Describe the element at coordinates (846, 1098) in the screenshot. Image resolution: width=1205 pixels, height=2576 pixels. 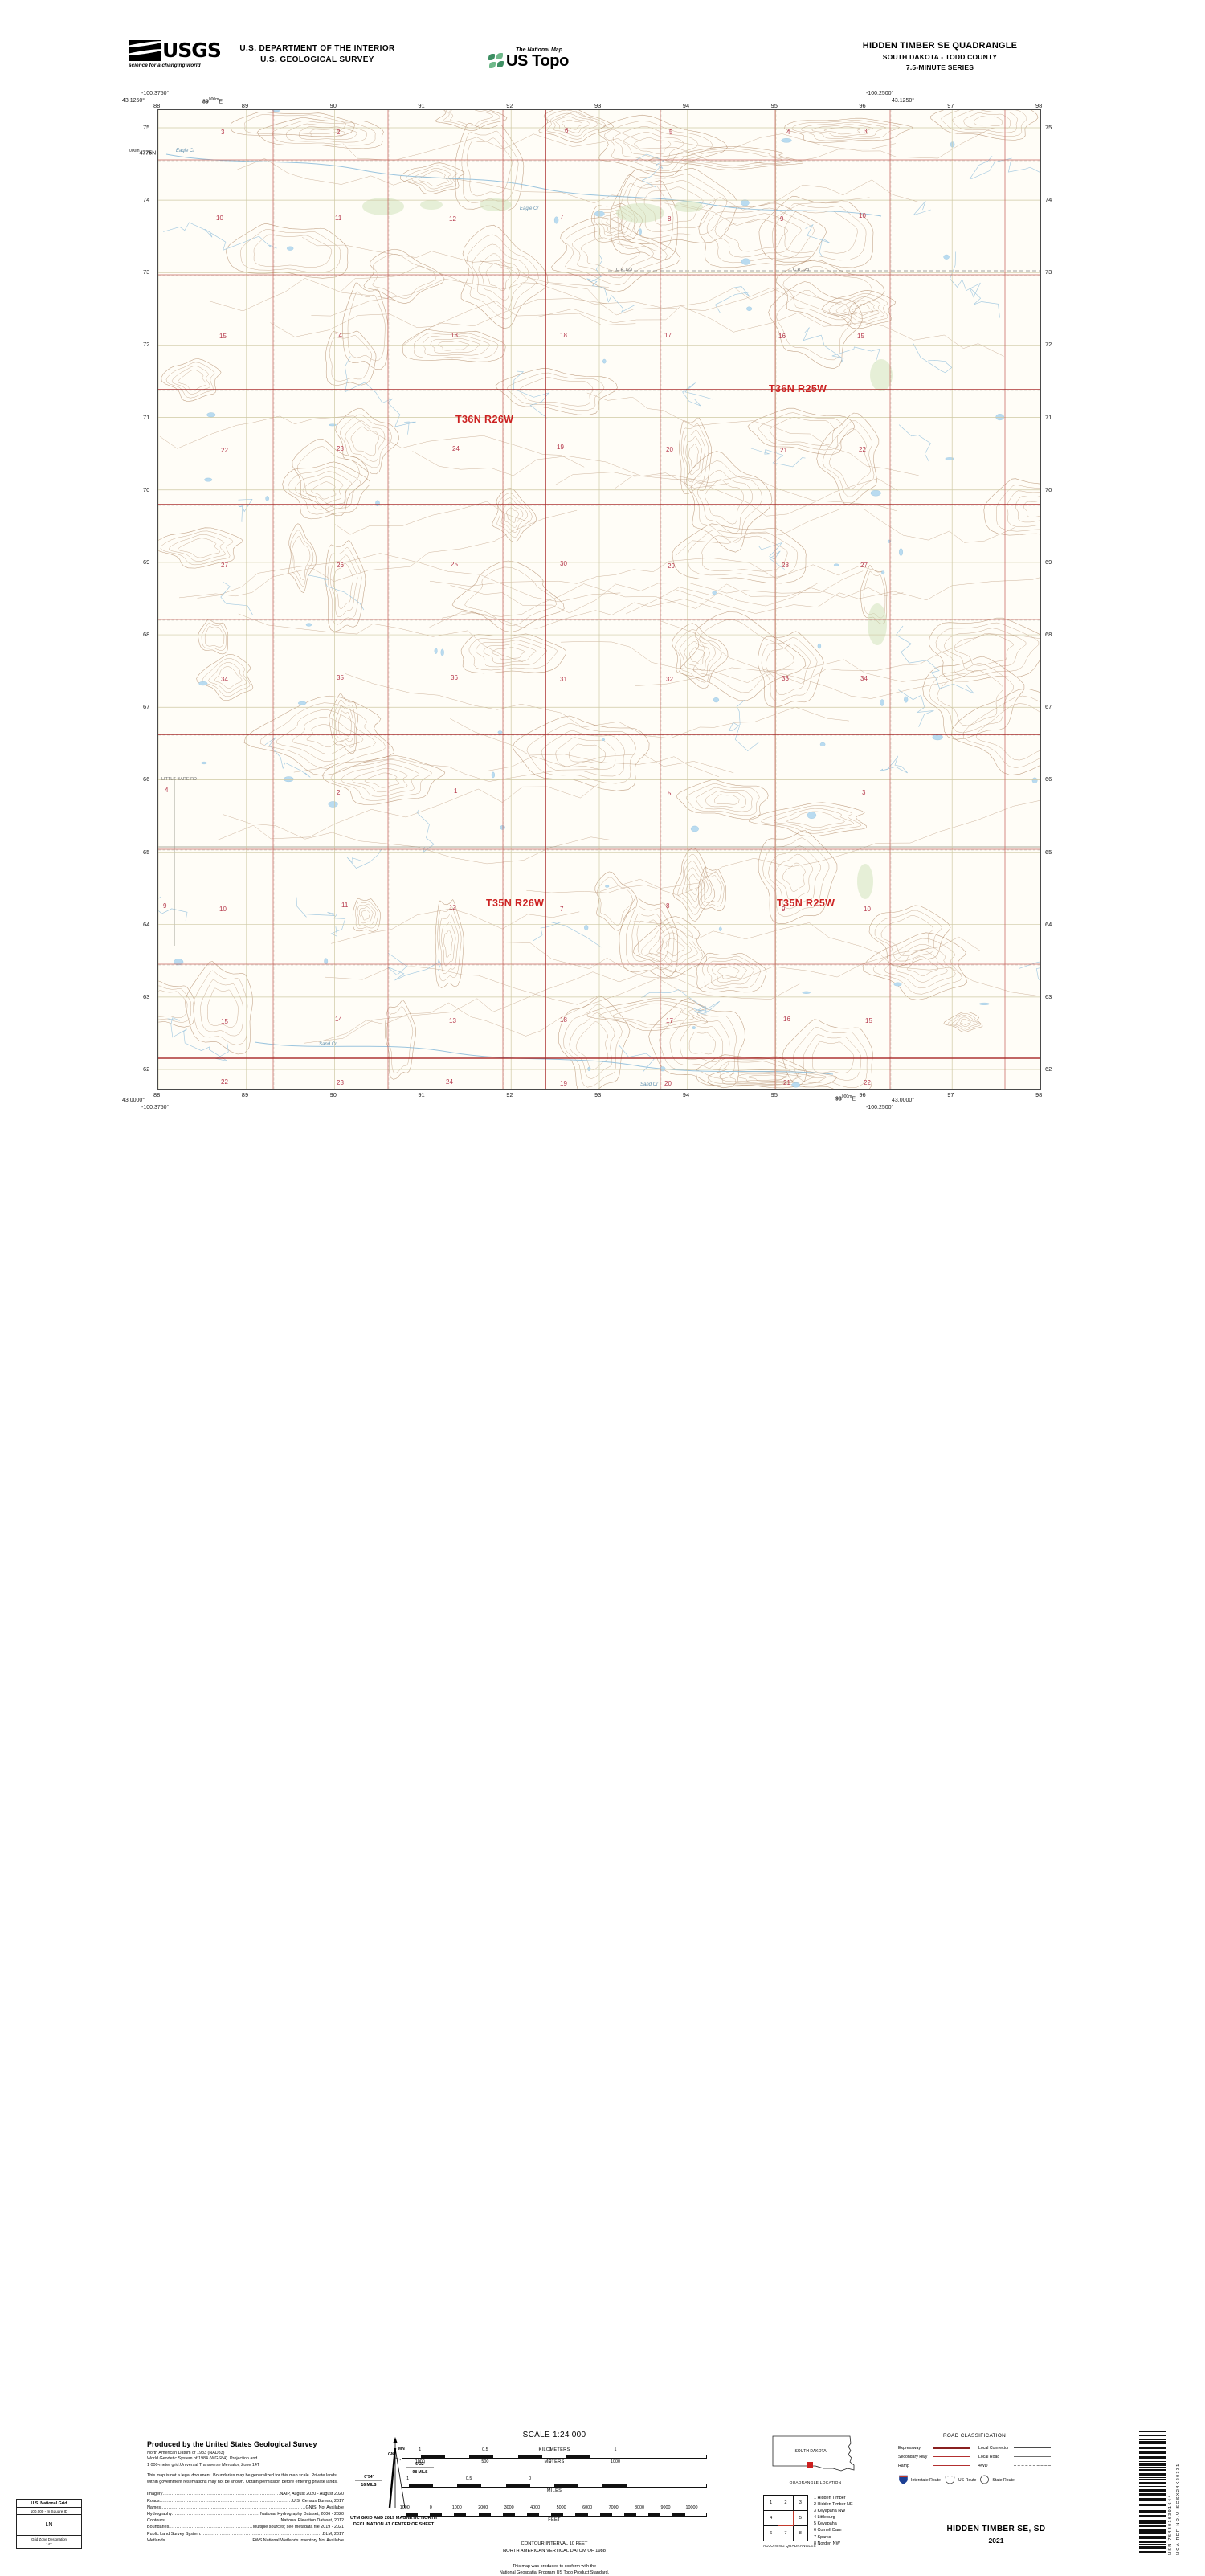
I see `utm-easting-label-right: 98000mE` at that location.